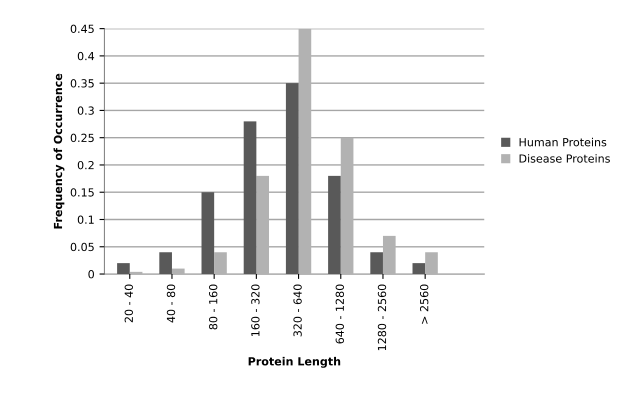  I want to click on x-tick-label: 80 - 160, so click(213, 307).